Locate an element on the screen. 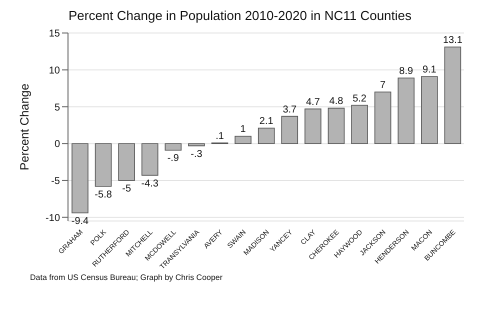  y-axis-title: Percent Change is located at coordinates (24, 126).